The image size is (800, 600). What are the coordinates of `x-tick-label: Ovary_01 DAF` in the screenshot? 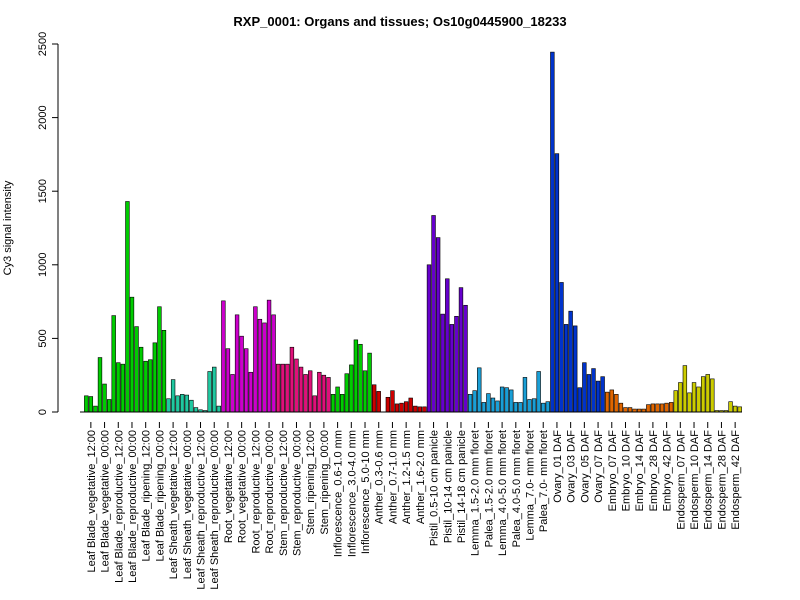 It's located at (558, 466).